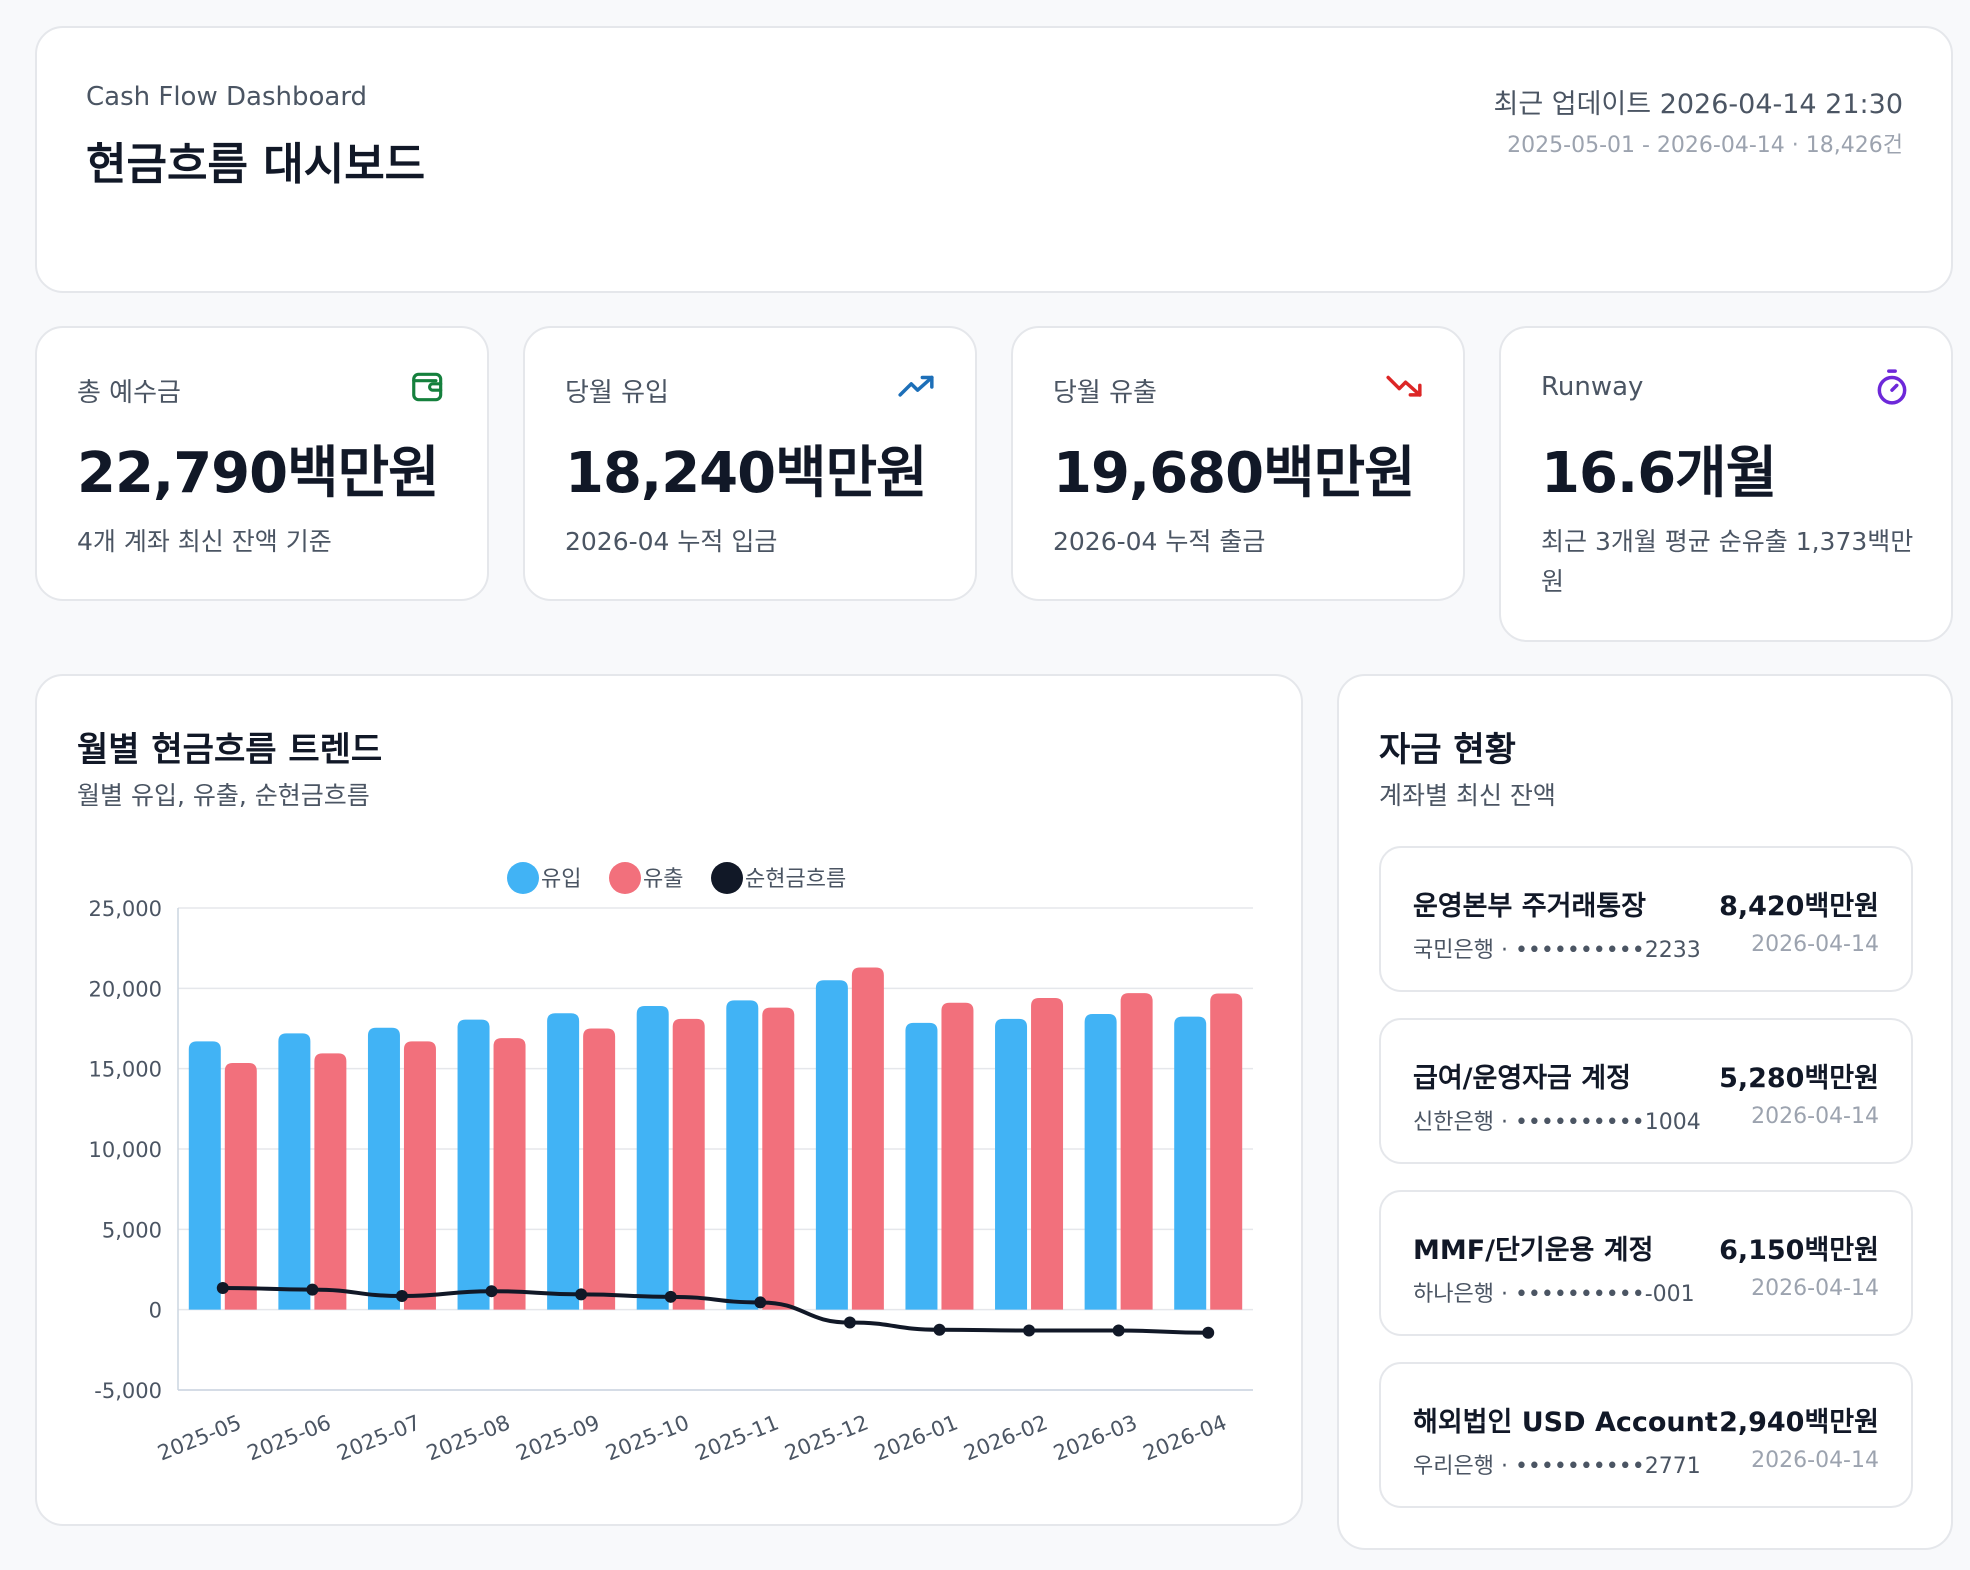  What do you see at coordinates (378, 1437) in the screenshot?
I see `x-tick-label: 2025-07` at bounding box center [378, 1437].